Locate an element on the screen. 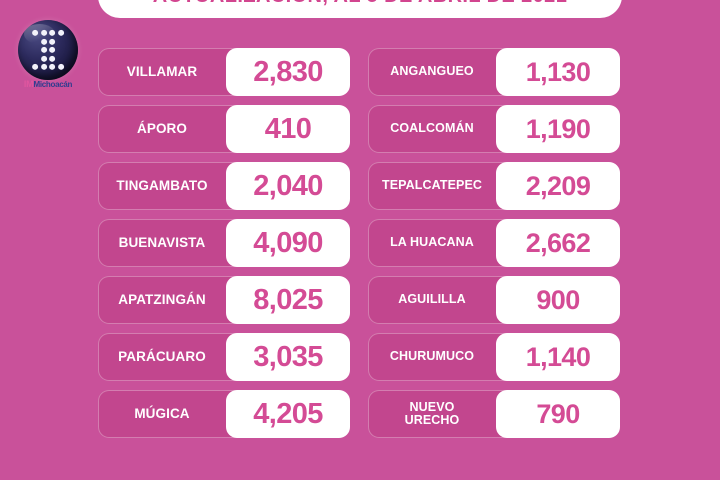 Image resolution: width=720 pixels, height=480 pixels. row-municipality-label: CHURUMUCO is located at coordinates (432, 356).